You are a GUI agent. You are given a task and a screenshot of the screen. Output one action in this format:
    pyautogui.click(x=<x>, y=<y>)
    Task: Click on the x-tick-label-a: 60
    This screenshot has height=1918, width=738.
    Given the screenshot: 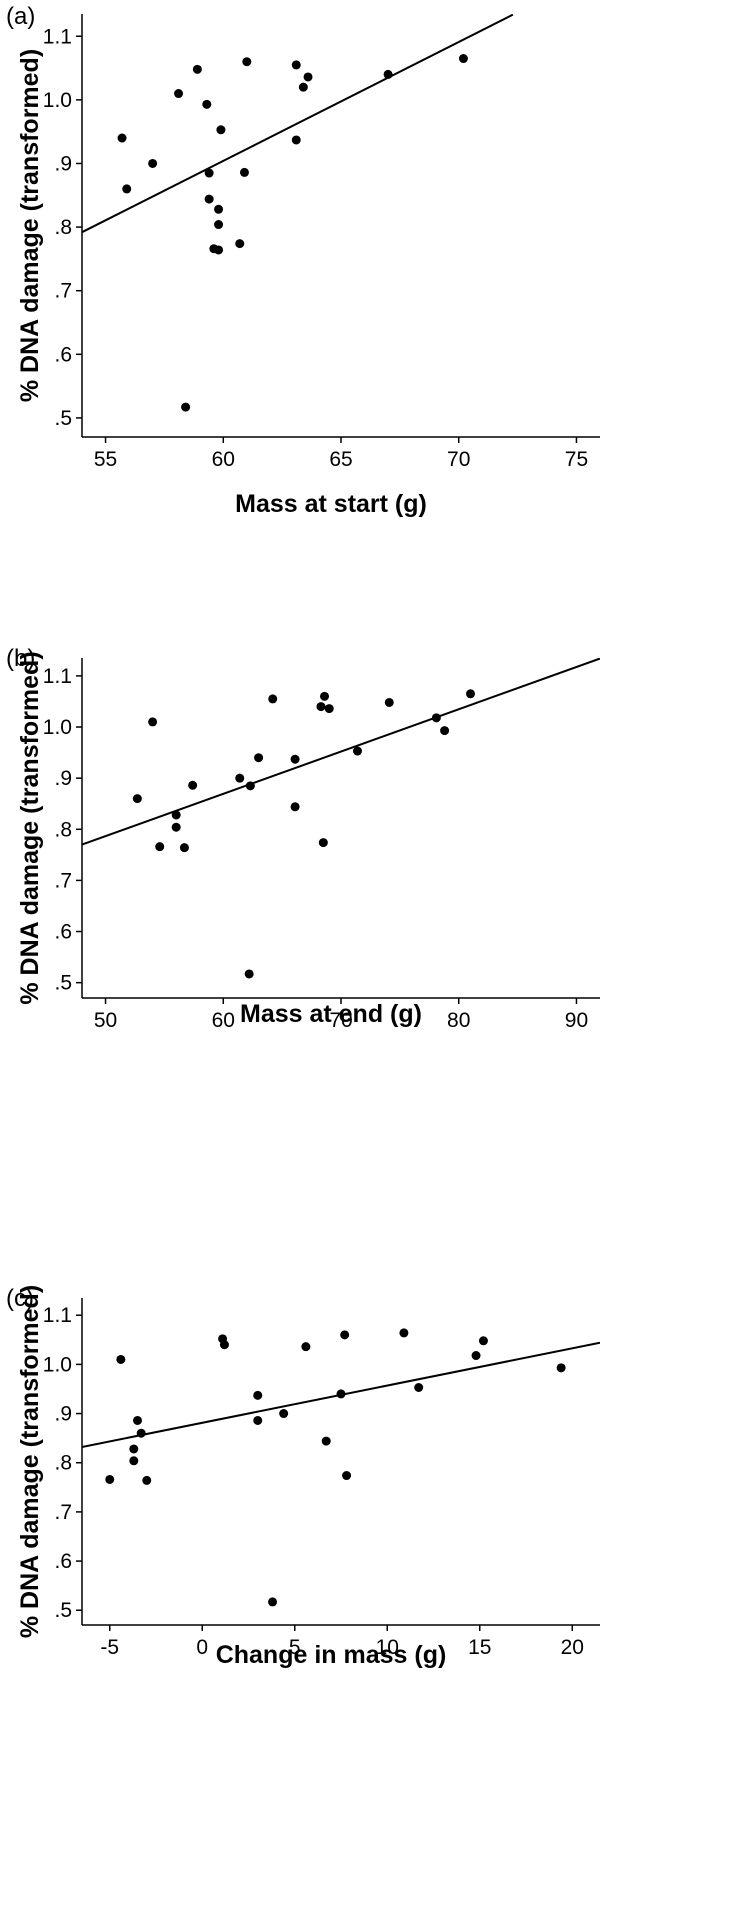 What is the action you would take?
    pyautogui.click(x=223, y=459)
    